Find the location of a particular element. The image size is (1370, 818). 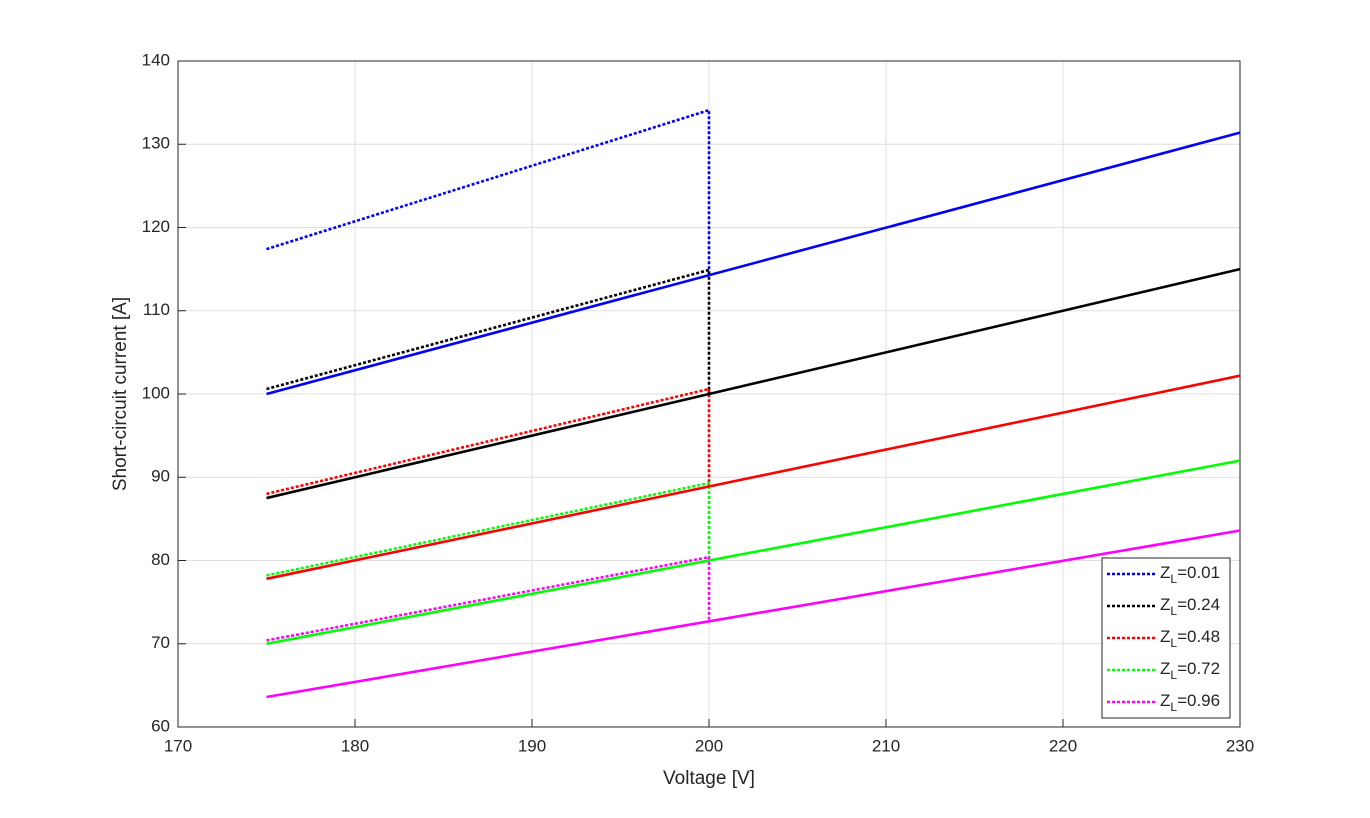

legend-label: ZL=0.01 is located at coordinates (1190, 574).